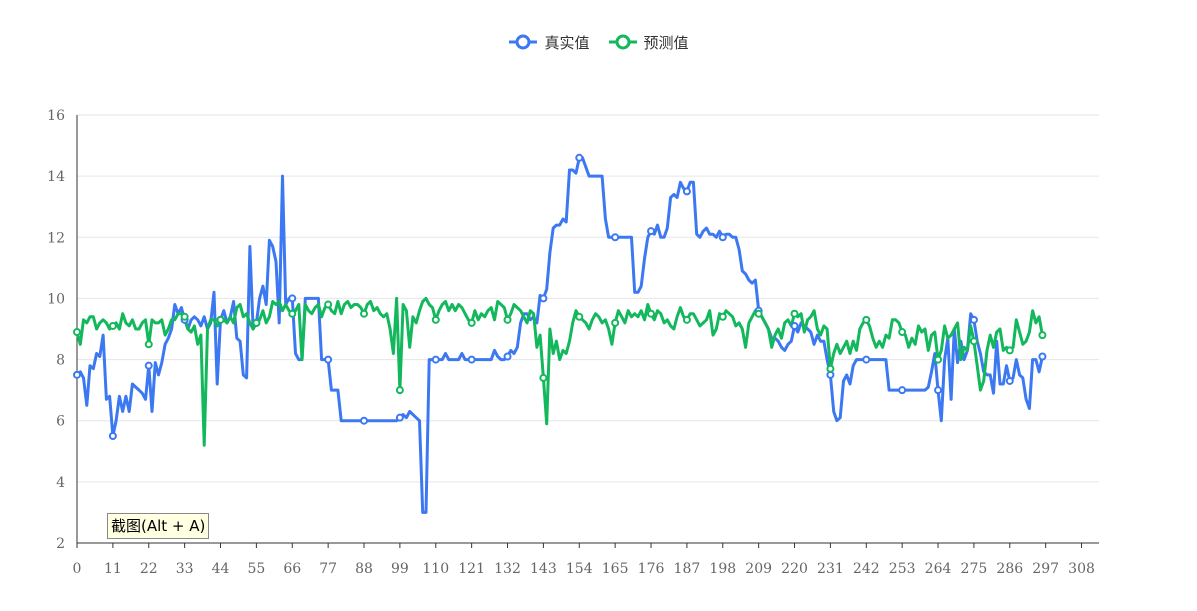 This screenshot has width=1197, height=611. I want to click on legend-label-predicted: 预测值, so click(666, 42).